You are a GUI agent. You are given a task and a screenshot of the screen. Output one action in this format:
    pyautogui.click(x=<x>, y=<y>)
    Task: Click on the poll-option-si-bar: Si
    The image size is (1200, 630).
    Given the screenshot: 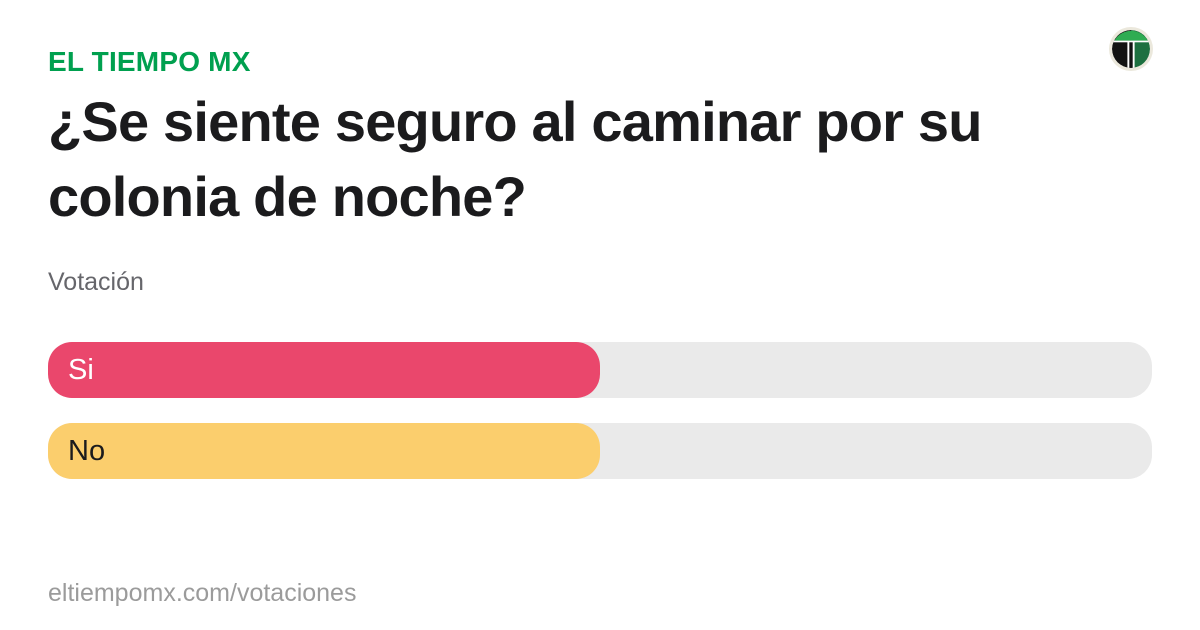 What is the action you would take?
    pyautogui.click(x=324, y=370)
    